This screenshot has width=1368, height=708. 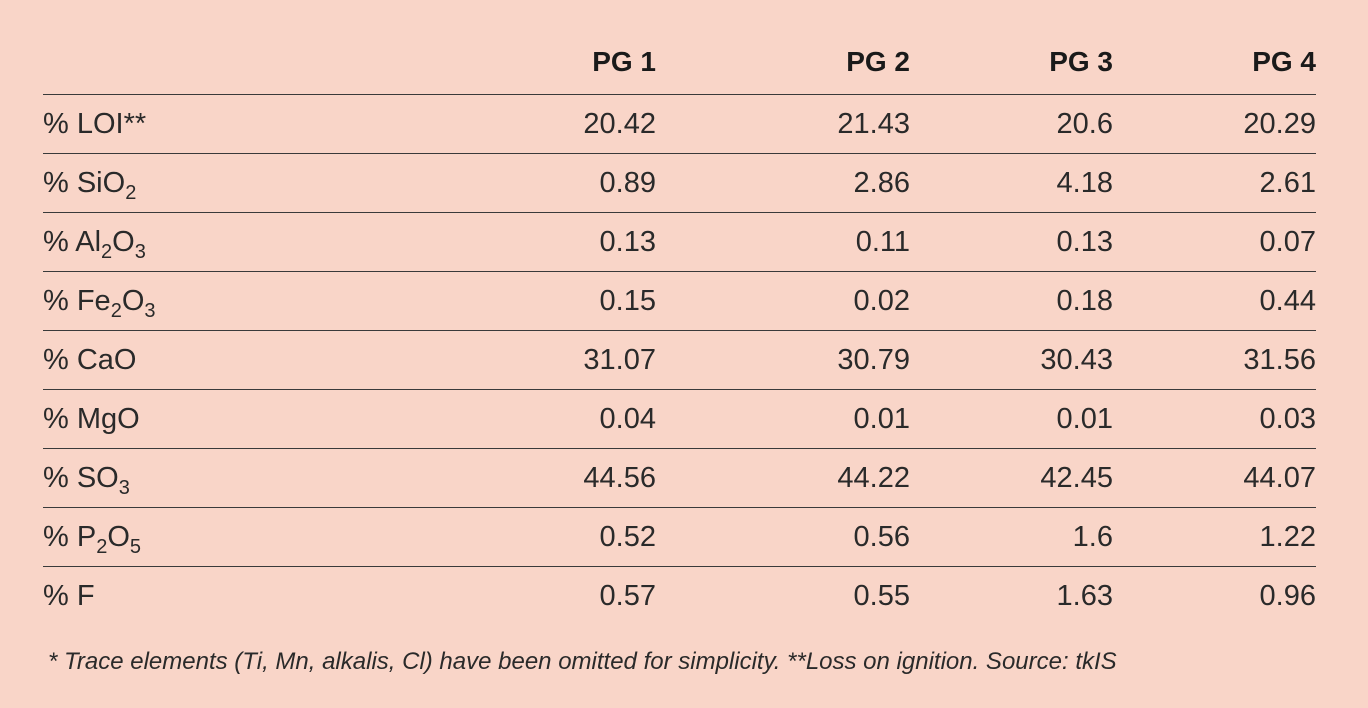 I want to click on cell-pg1: 0.57, so click(x=627, y=595).